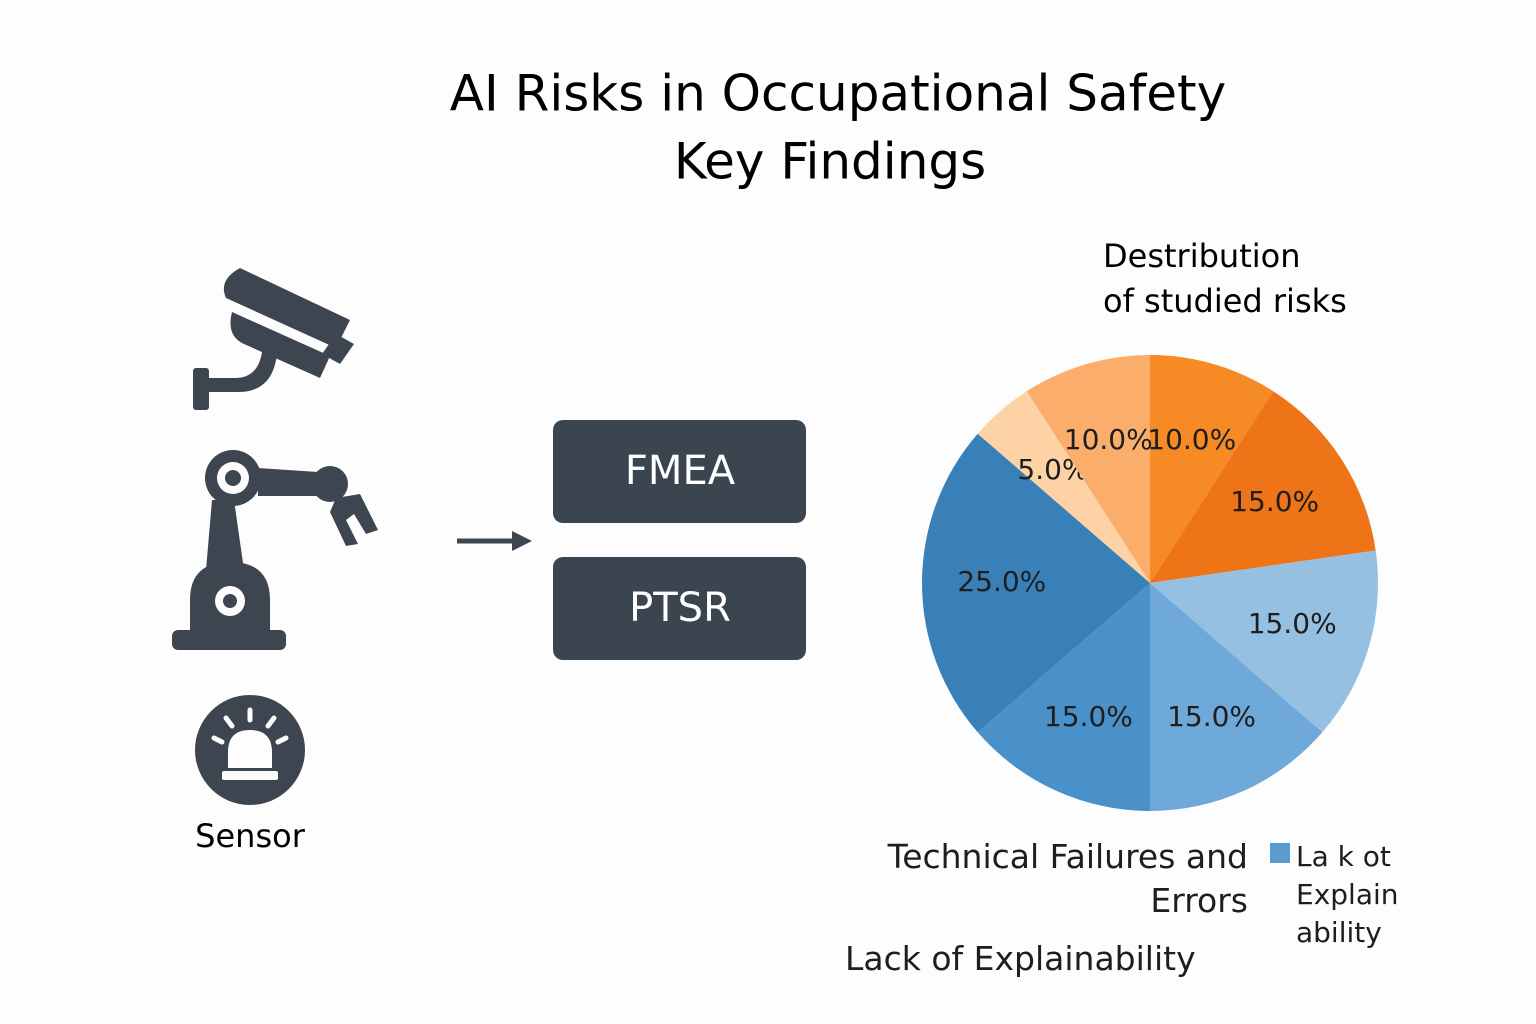 Image resolution: width=1536 pixels, height=1024 pixels. I want to click on box-label: PTSR, so click(680, 608).